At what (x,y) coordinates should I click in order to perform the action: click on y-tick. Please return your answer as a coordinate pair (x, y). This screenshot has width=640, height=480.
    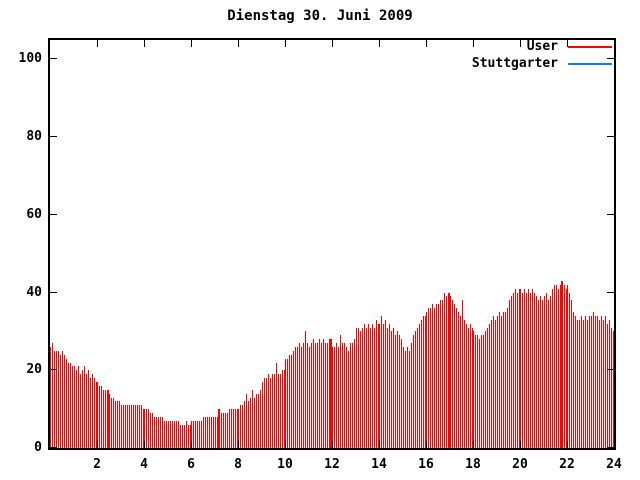
    Looking at the image, I should click on (610, 137).